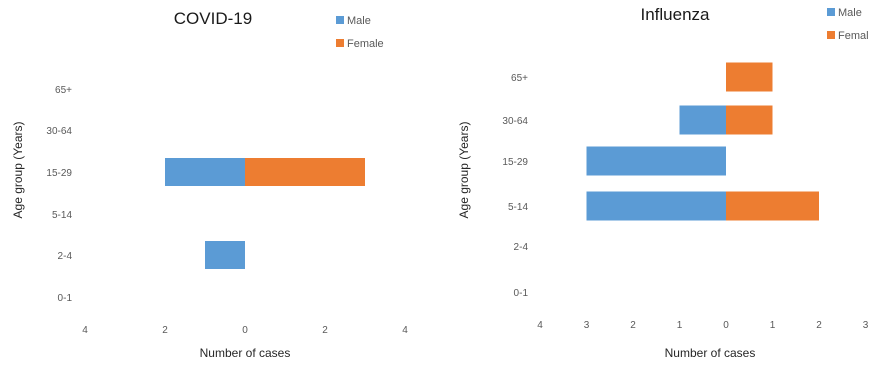 The image size is (871, 367). I want to click on chart2-x-tick-label: 0, so click(726, 325).